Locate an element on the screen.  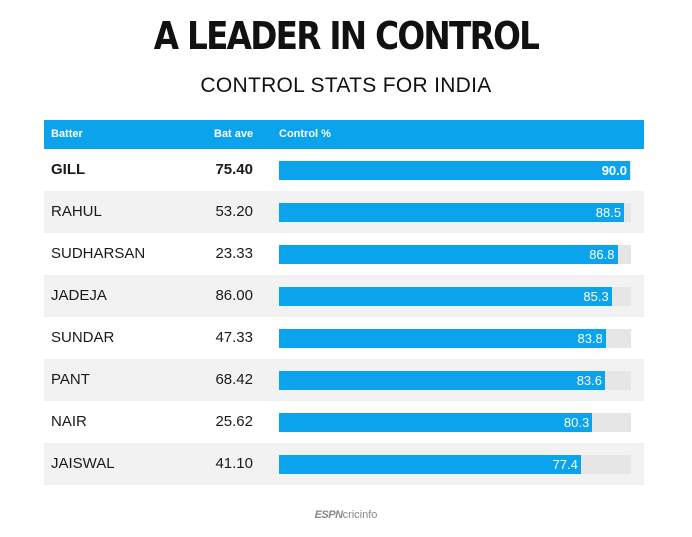
control-bar: 77.4 is located at coordinates (430, 464).